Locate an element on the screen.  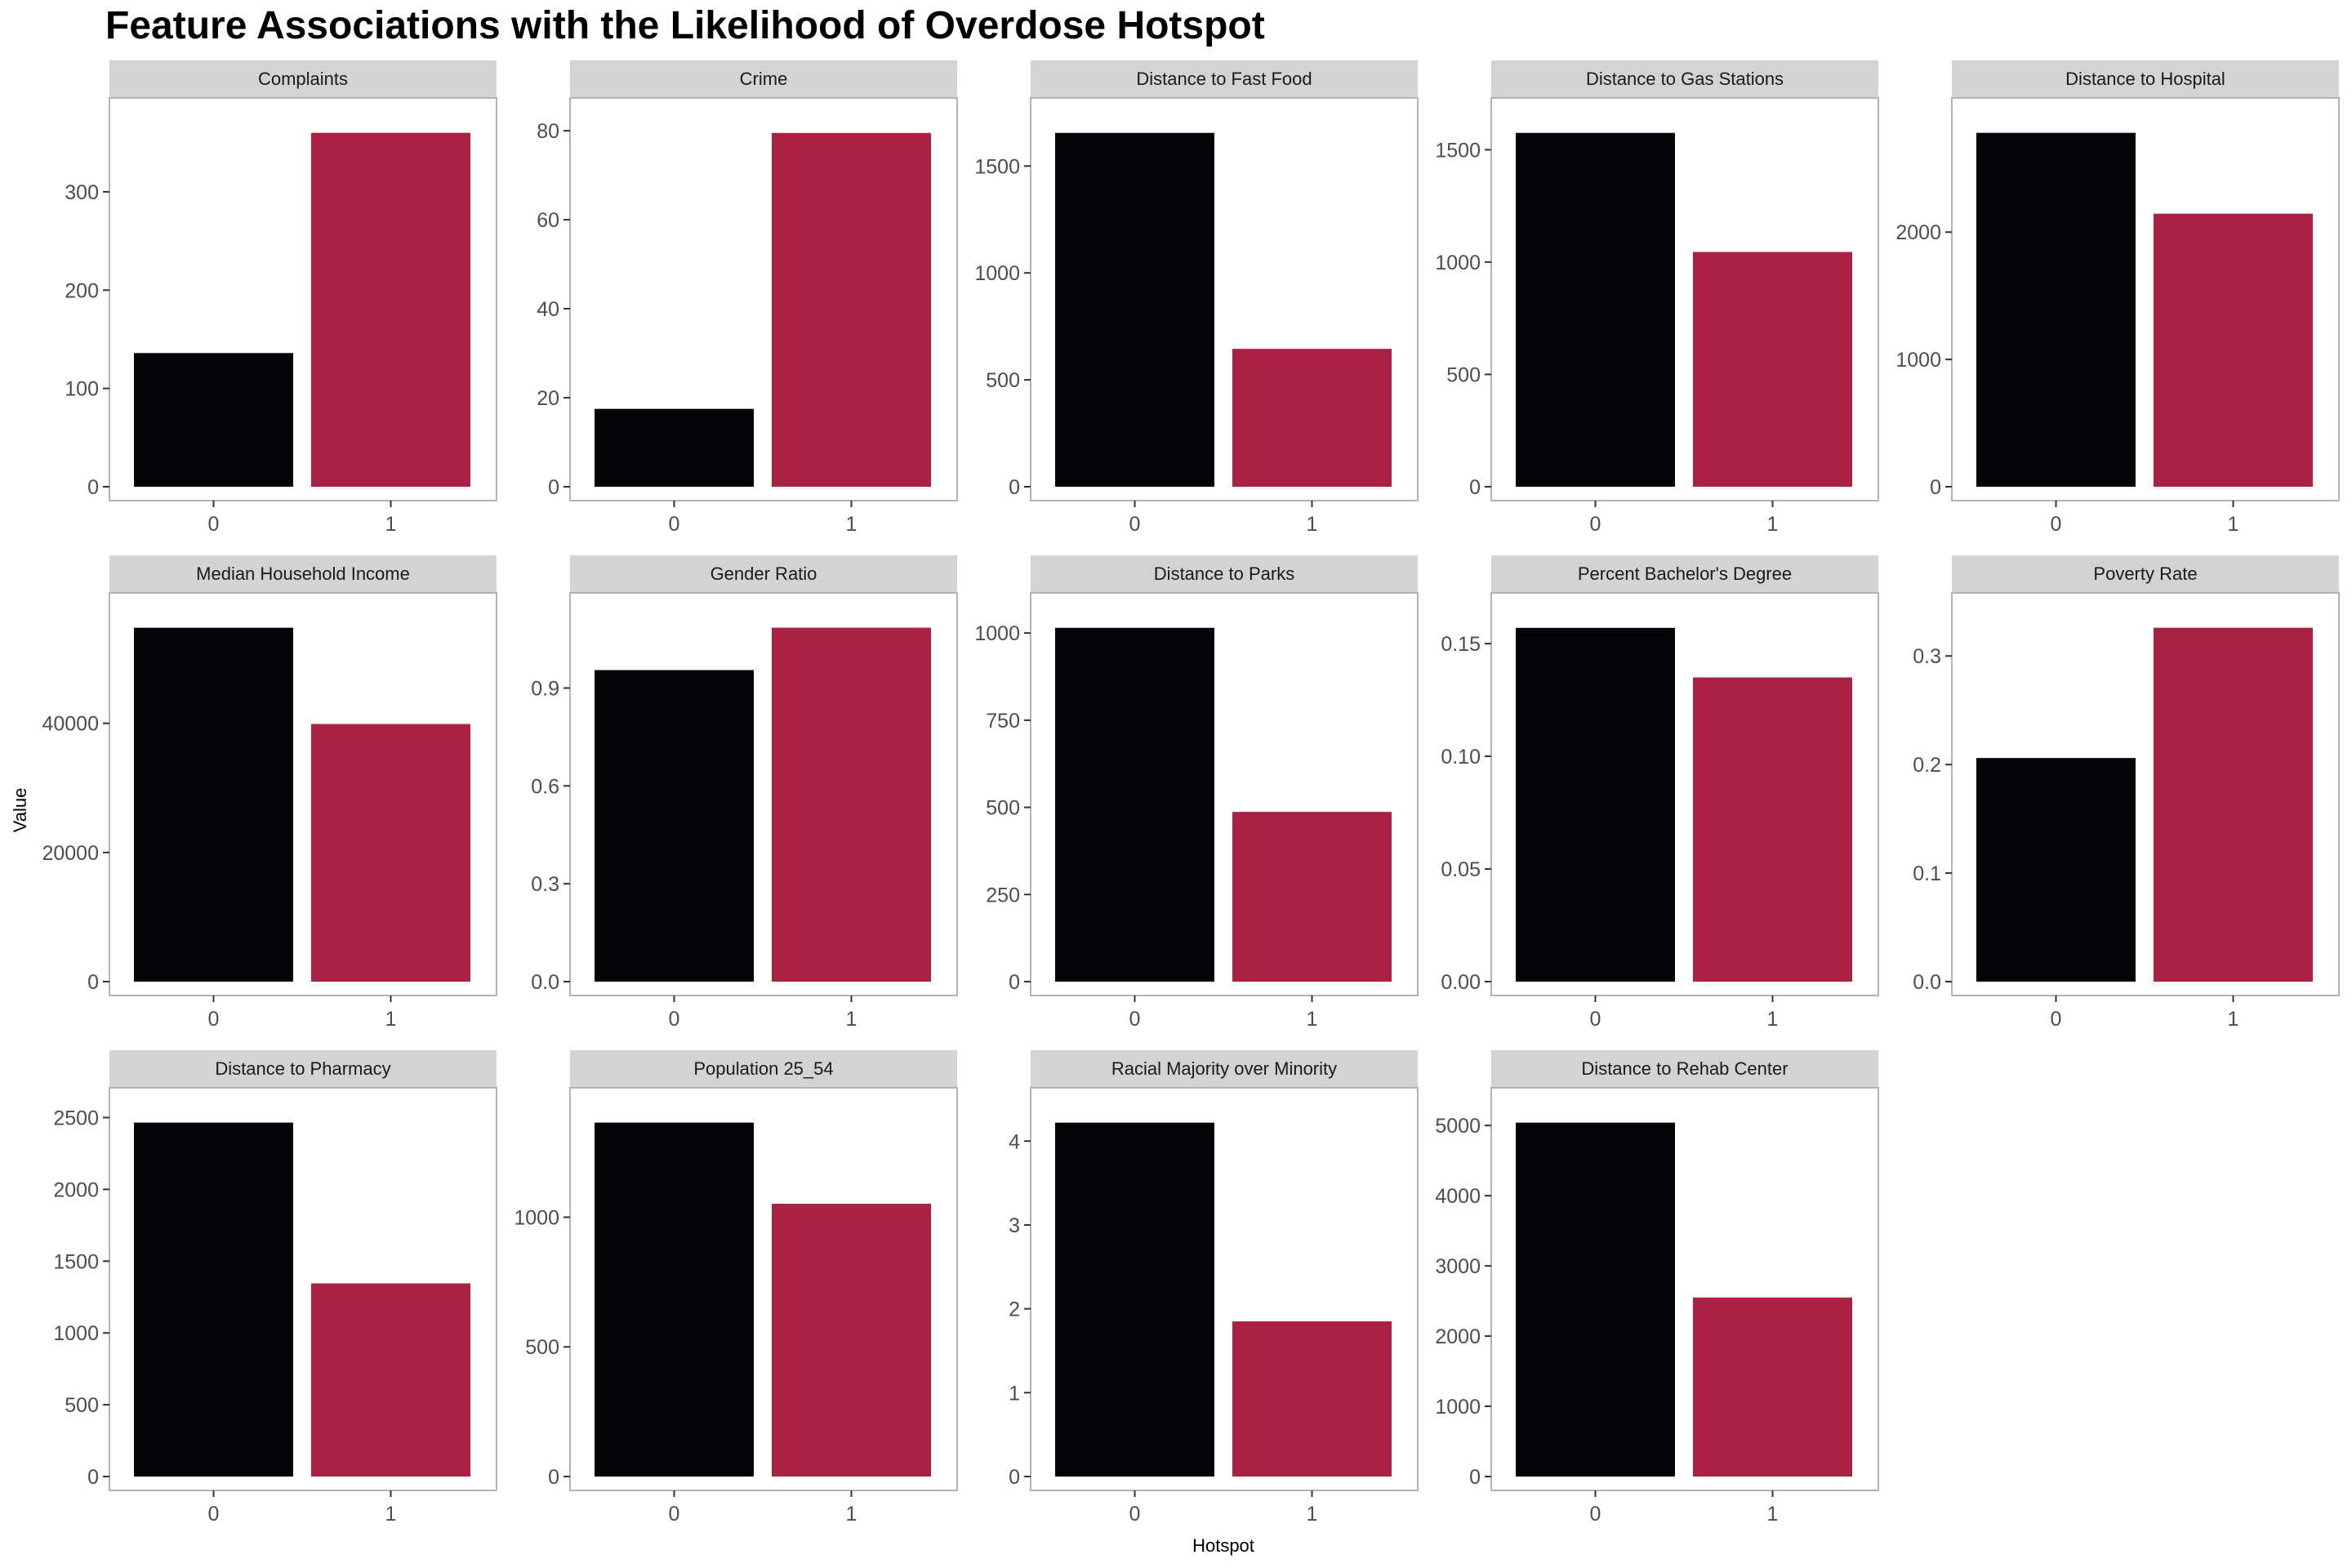
panel-distance-to-fast-food-ytick-label: 1500 is located at coordinates (997, 166).